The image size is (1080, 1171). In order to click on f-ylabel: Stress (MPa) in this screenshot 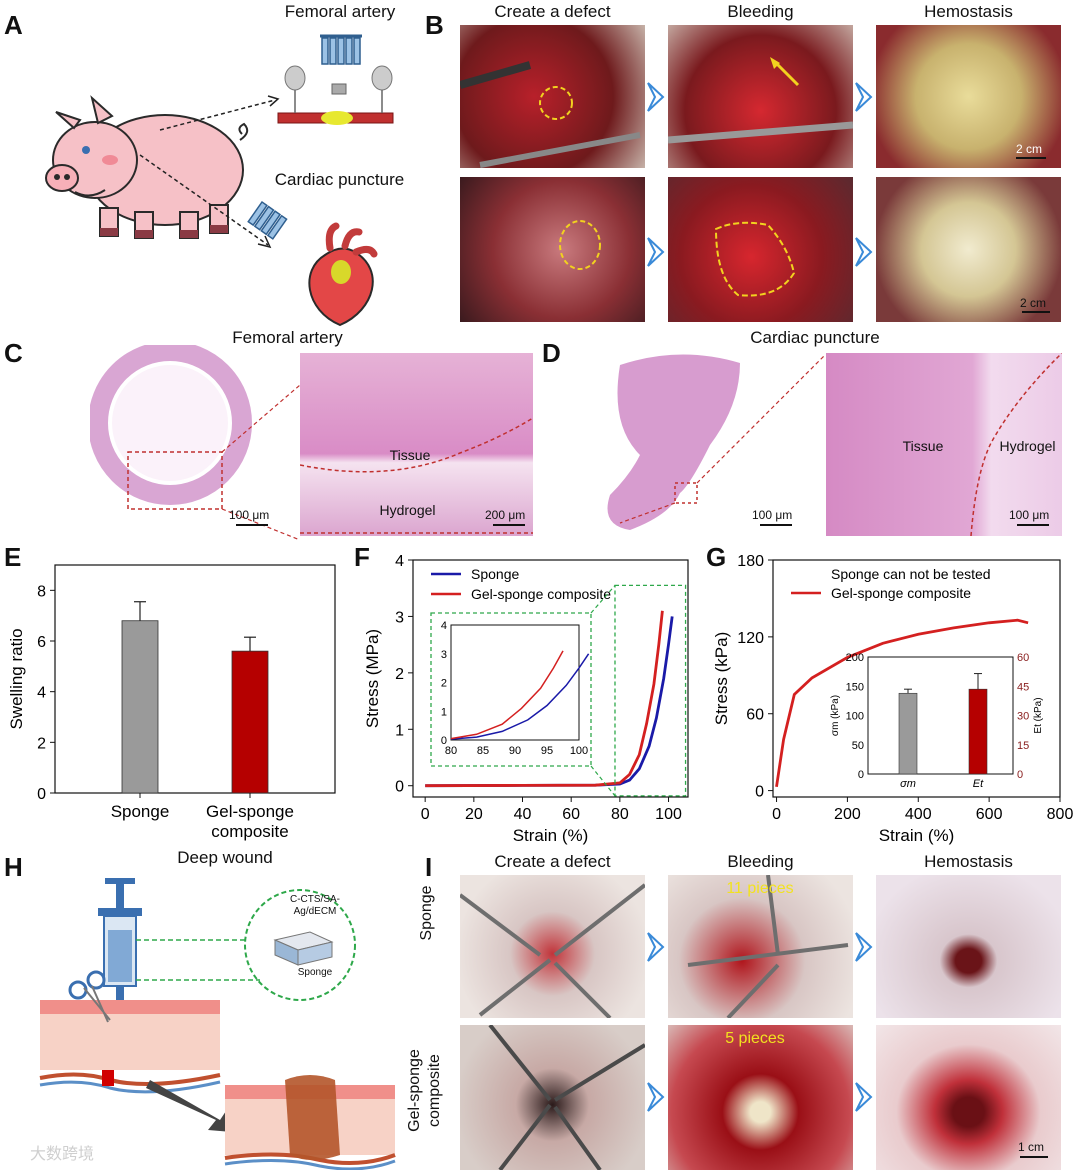, I will do `click(372, 678)`.